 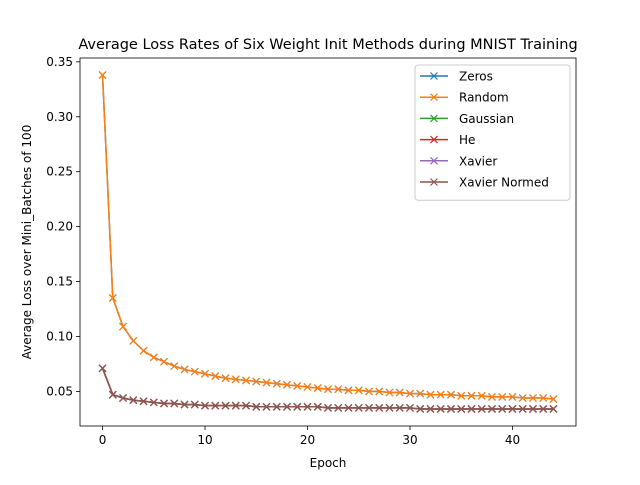 I want to click on y-axis: 0.05 0.10 0.15 0.20 0.25 0.30 0.35, so click(x=63, y=226).